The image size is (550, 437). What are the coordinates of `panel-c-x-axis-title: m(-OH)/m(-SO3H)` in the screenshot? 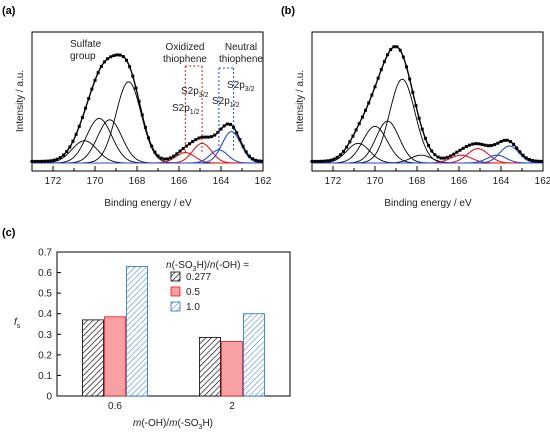 It's located at (173, 424).